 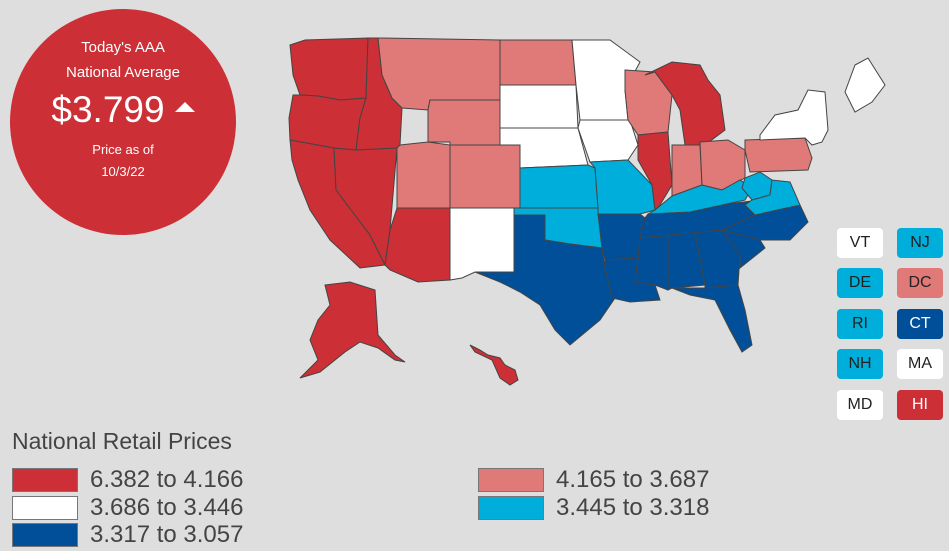 What do you see at coordinates (712, 318) in the screenshot?
I see `state-fl` at bounding box center [712, 318].